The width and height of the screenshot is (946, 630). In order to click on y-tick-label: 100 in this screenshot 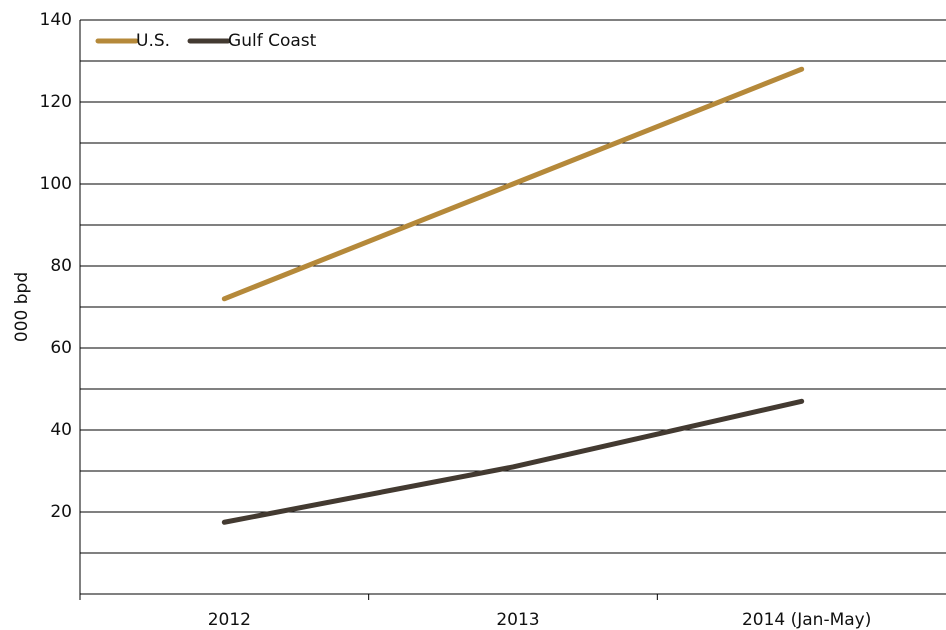, I will do `click(56, 184)`.